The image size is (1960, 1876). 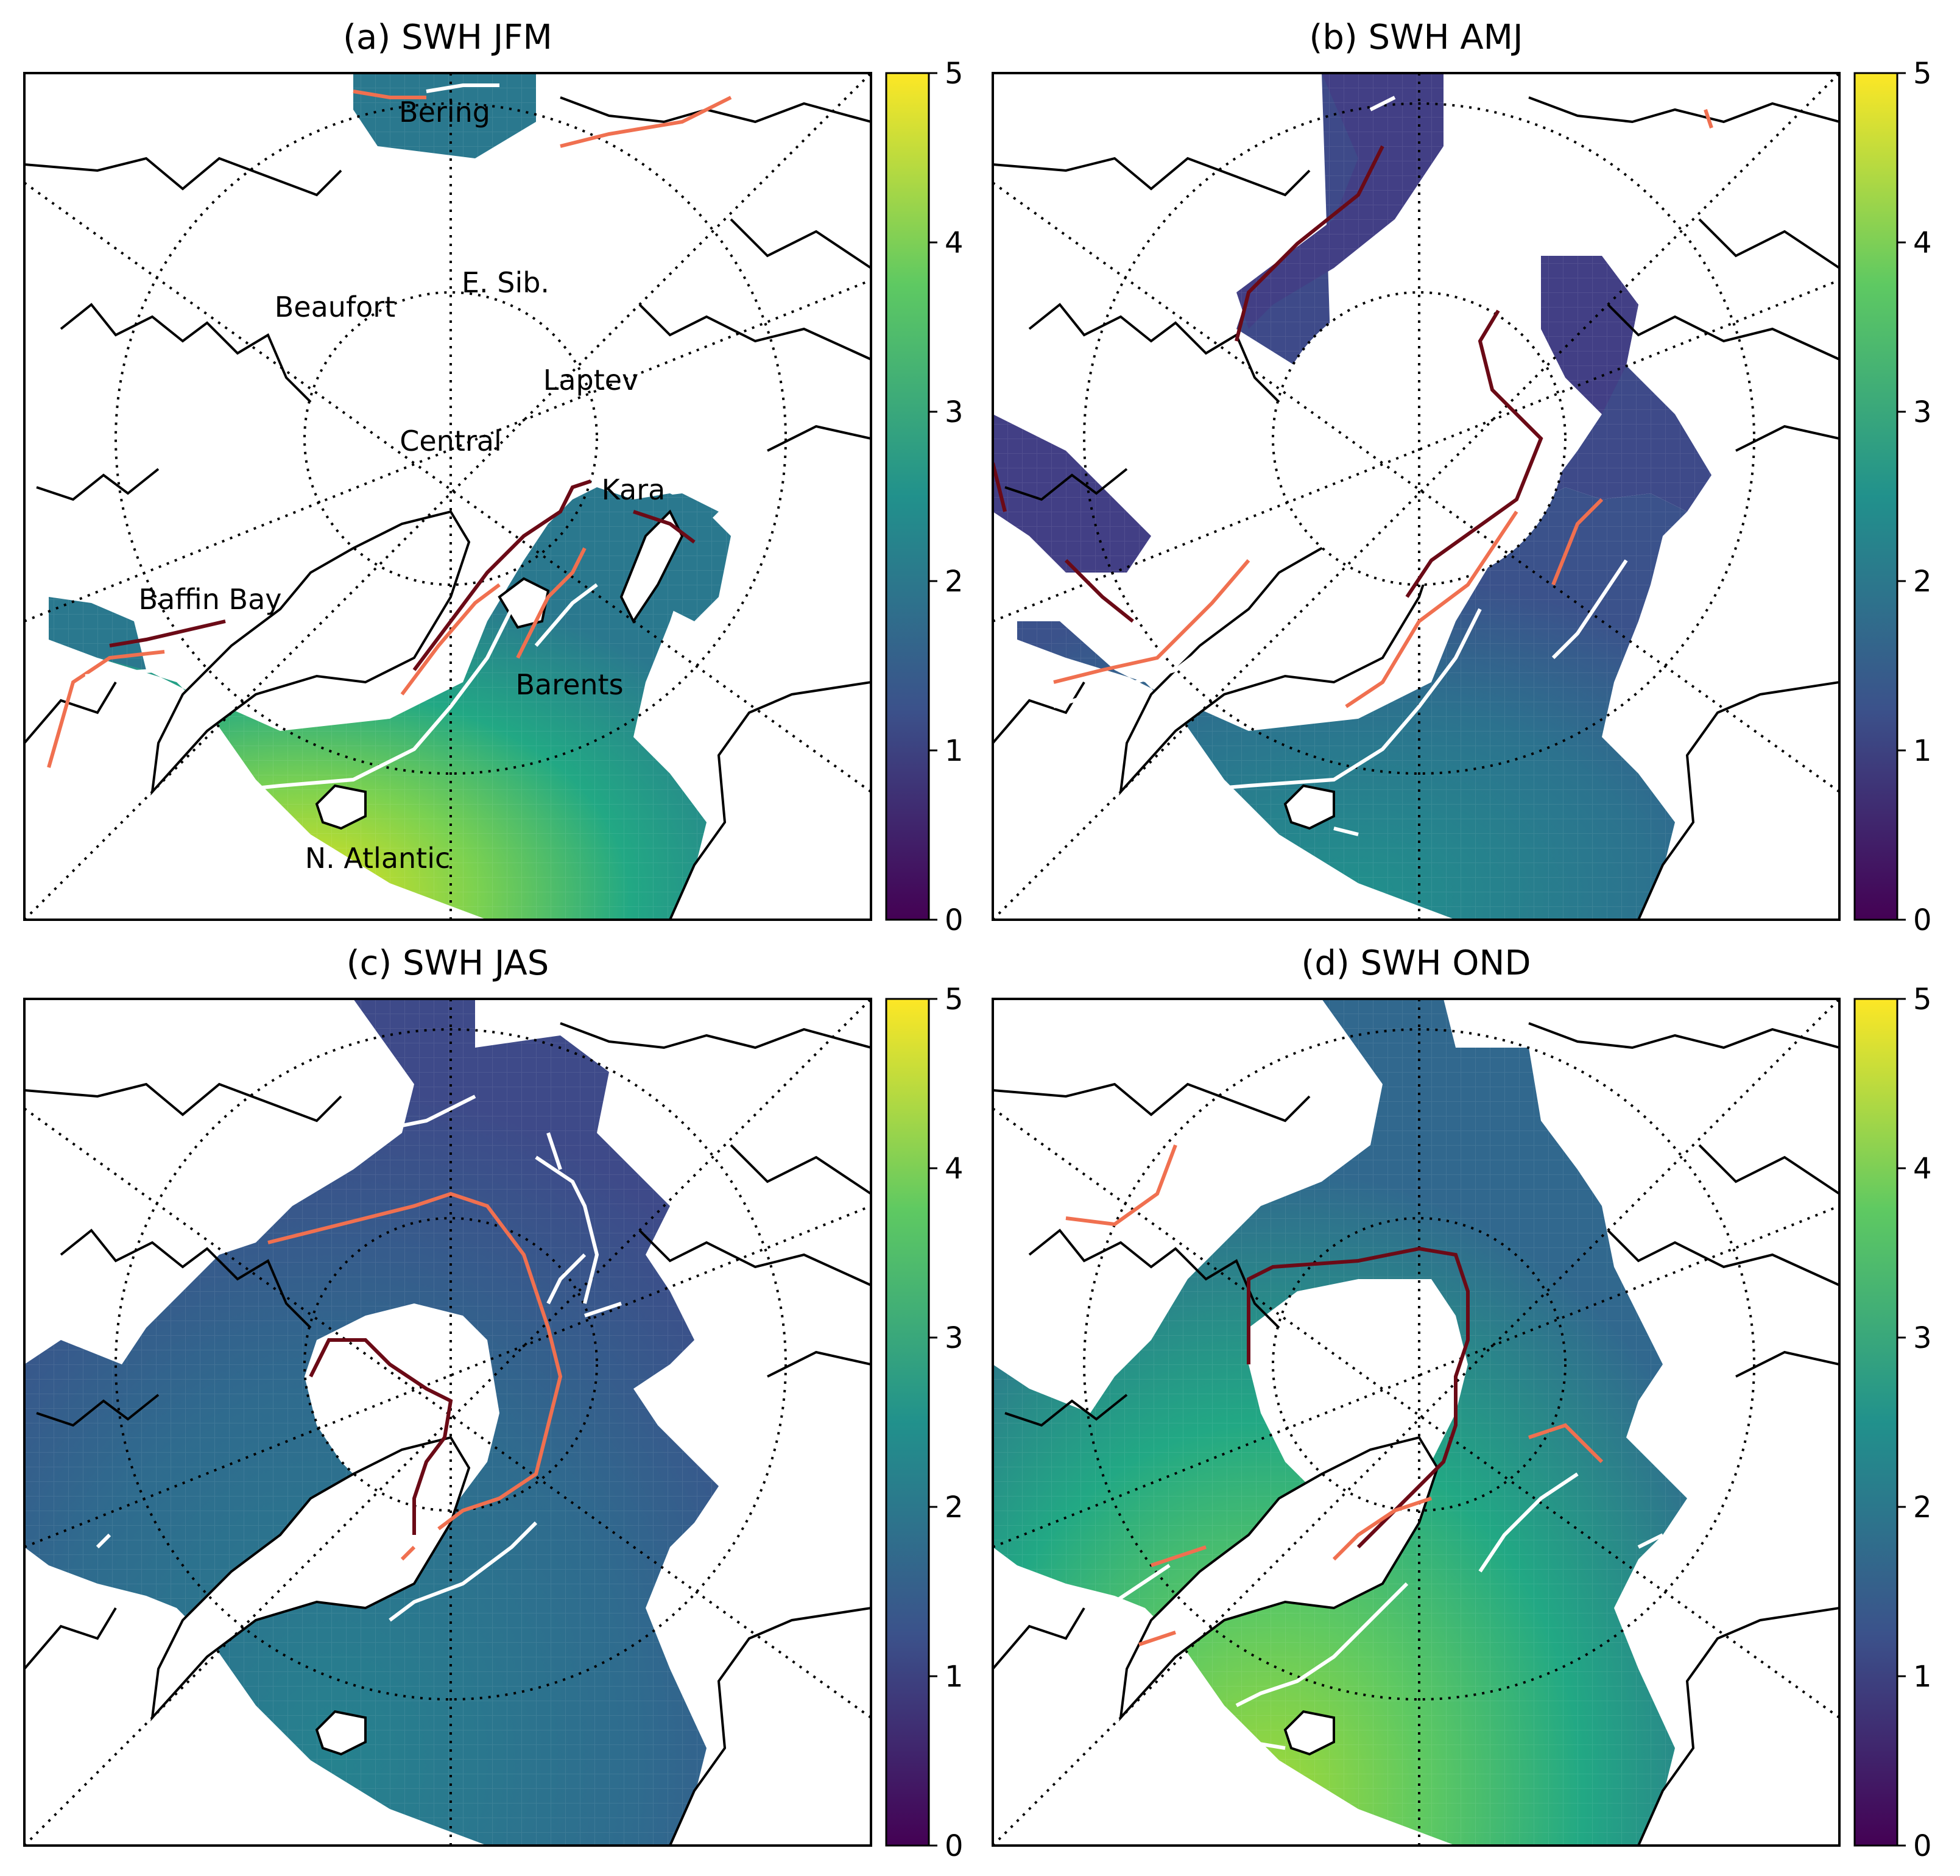 What do you see at coordinates (924, 497) in the screenshot?
I see `colorbar-a: 0 1 2 3 4 5` at bounding box center [924, 497].